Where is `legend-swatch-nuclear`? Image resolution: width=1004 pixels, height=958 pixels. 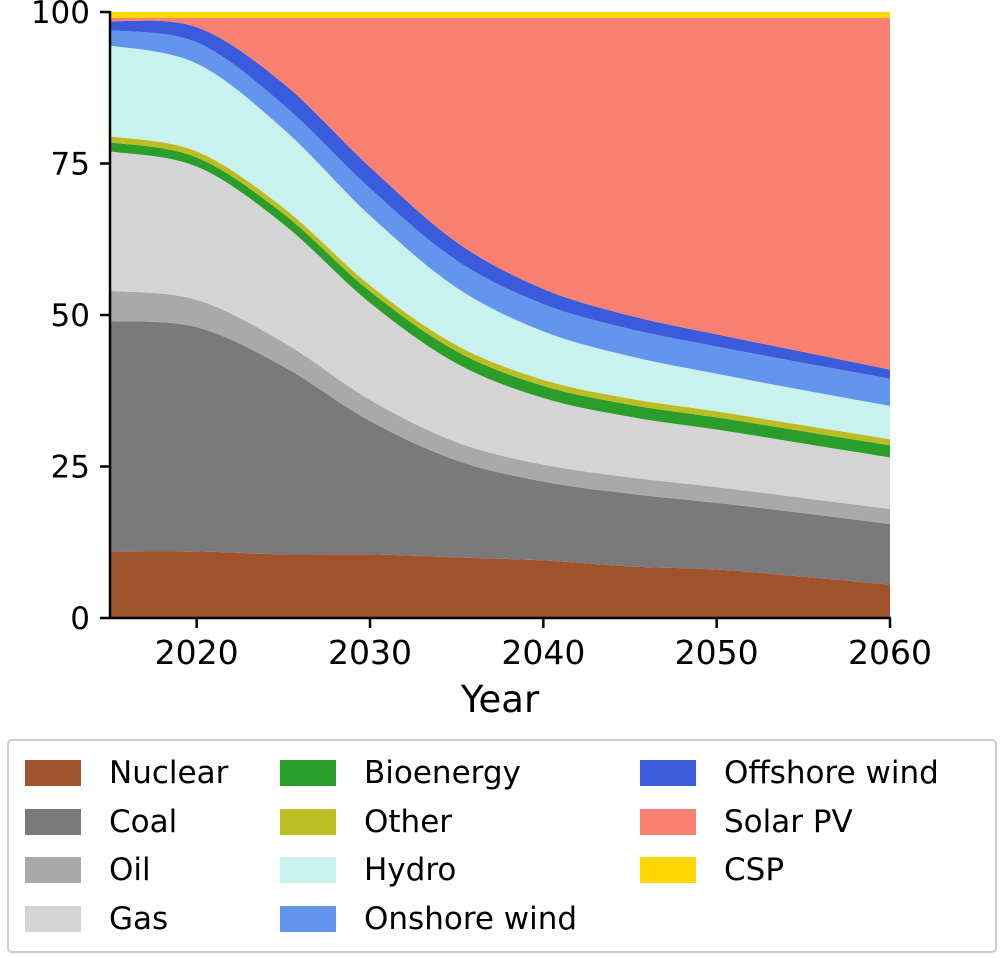
legend-swatch-nuclear is located at coordinates (53, 773).